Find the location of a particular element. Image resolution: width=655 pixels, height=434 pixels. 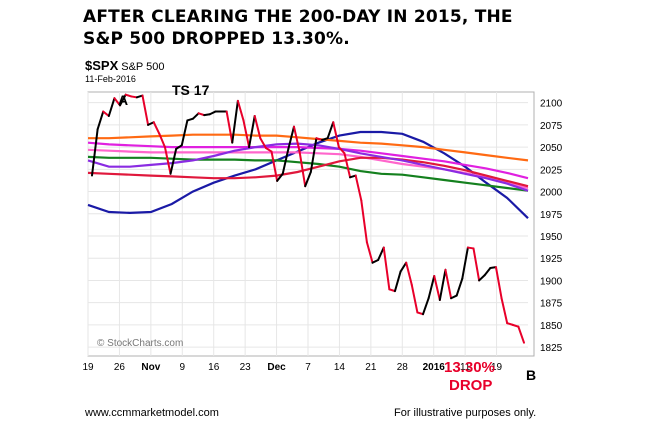

series-line-ma_purple is located at coordinates (308, 167).